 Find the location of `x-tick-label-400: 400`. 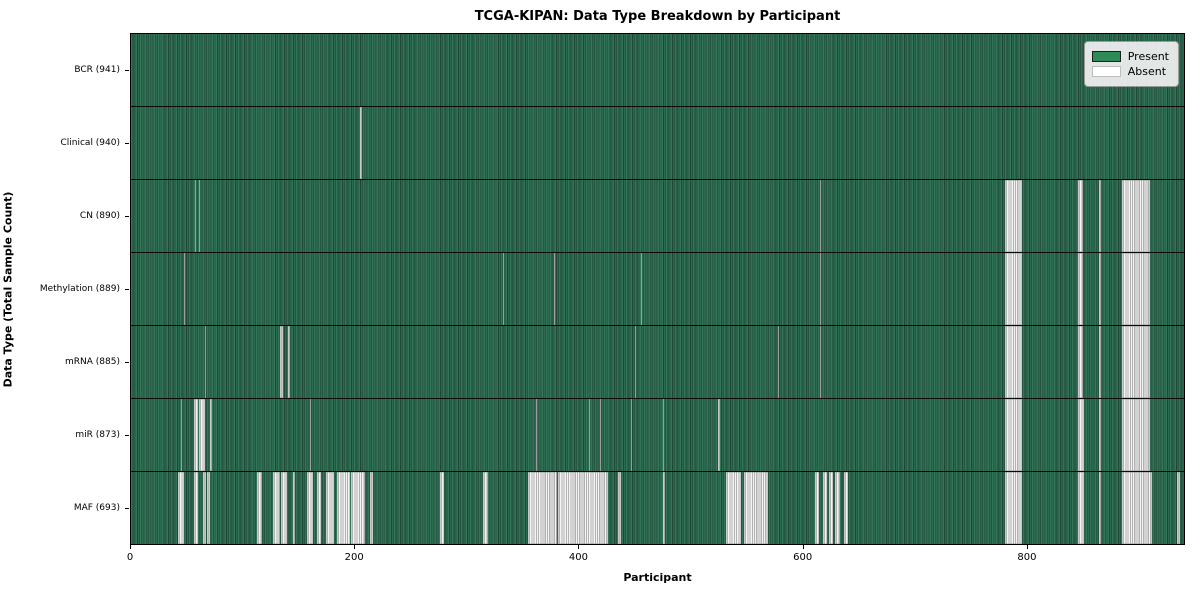

x-tick-label-400: 400 is located at coordinates (578, 557).